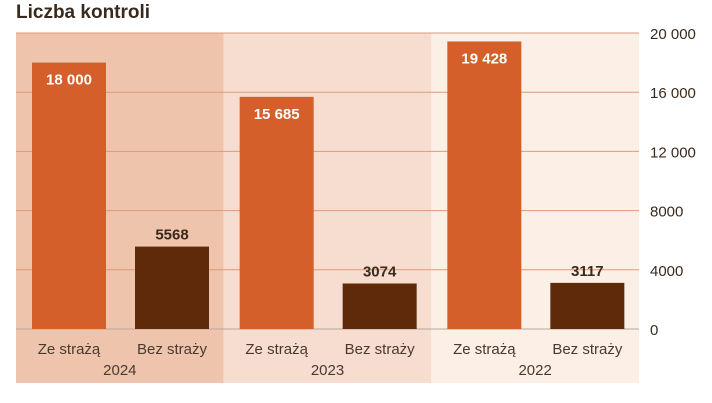  I want to click on chart-title: Liczba kontroli, so click(83, 12).